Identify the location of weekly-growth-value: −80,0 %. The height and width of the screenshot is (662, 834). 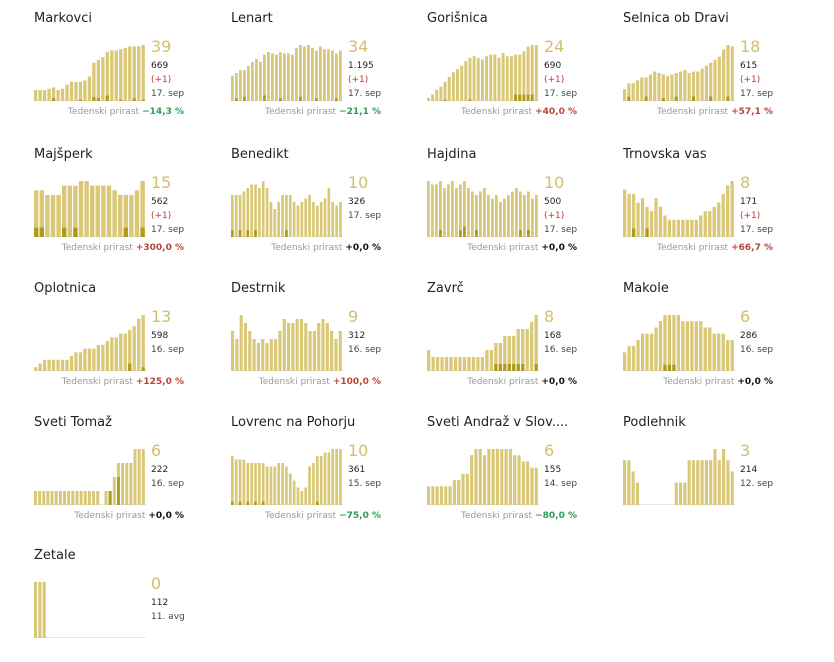
(556, 516).